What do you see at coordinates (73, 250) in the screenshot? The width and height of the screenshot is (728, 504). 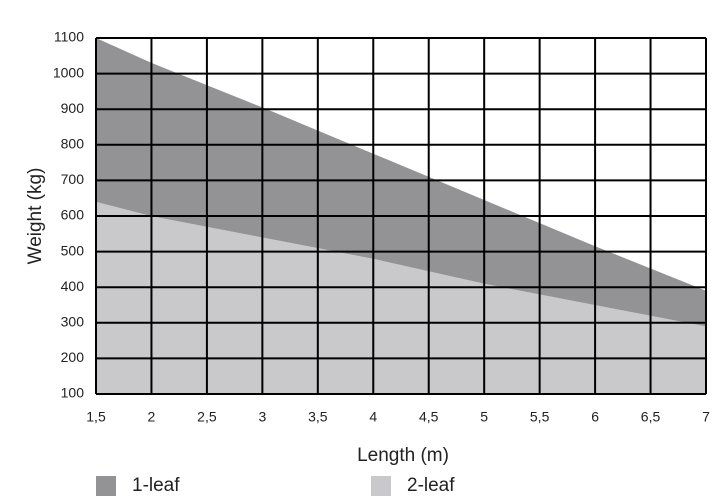 I see `y-tick-label: 500` at bounding box center [73, 250].